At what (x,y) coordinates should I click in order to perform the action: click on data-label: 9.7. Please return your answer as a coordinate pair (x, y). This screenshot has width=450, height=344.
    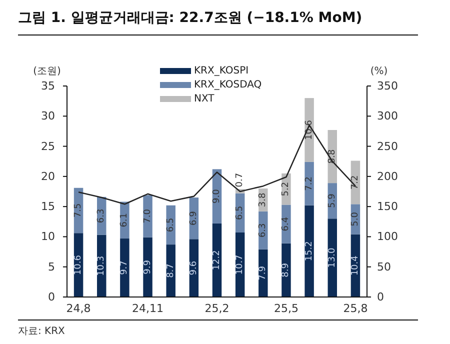
    Looking at the image, I should click on (125, 267).